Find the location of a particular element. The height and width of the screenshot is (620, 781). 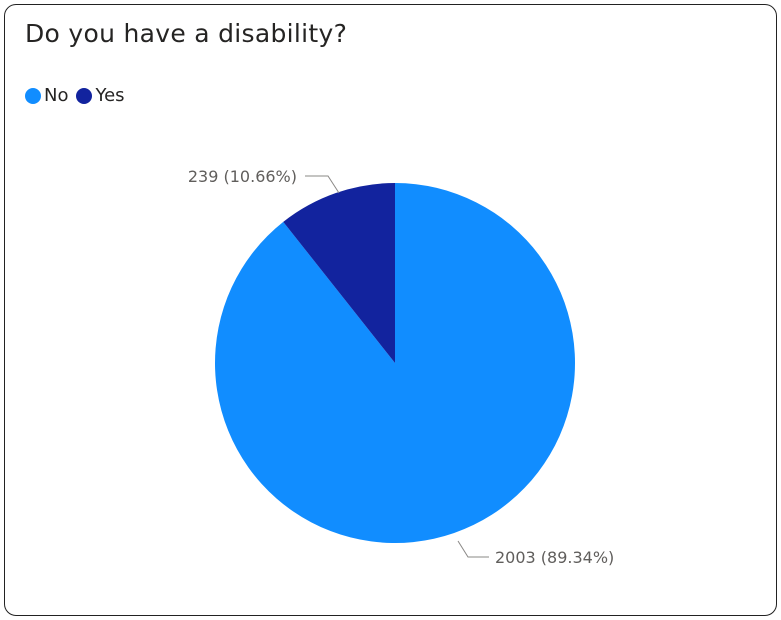

legend-swatch-no is located at coordinates (33, 95).